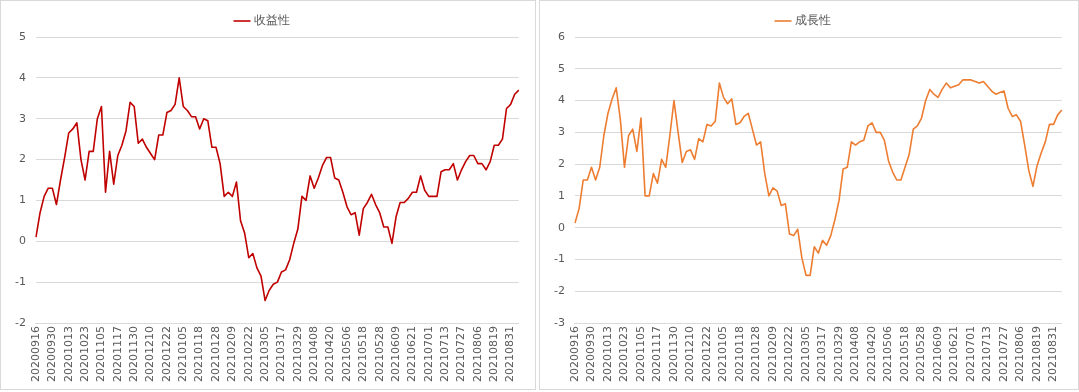 This screenshot has width=1079, height=392. Describe the element at coordinates (272, 20) in the screenshot. I see `legend-label: 收益性` at that location.